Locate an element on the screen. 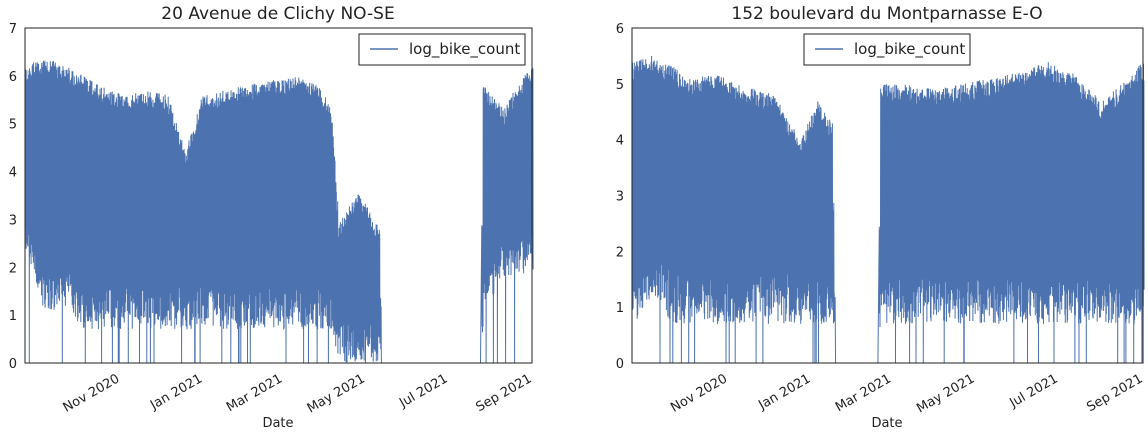 The width and height of the screenshot is (1148, 441). subplot-title: 20 Avenue de Clichy NO-SE is located at coordinates (277, 14).